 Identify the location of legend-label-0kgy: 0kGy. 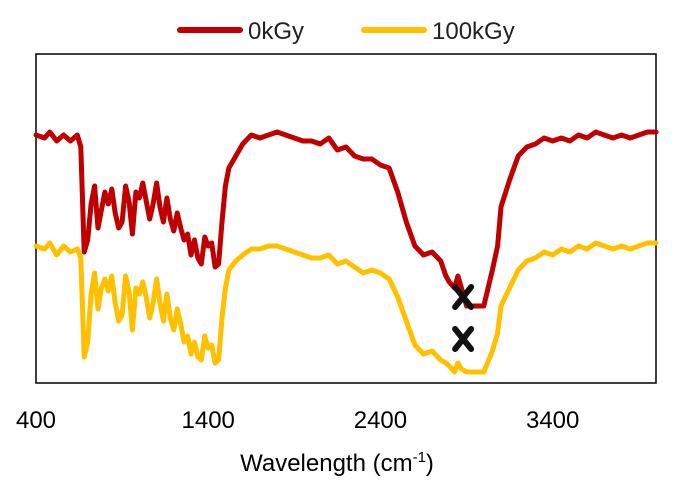
(276, 31).